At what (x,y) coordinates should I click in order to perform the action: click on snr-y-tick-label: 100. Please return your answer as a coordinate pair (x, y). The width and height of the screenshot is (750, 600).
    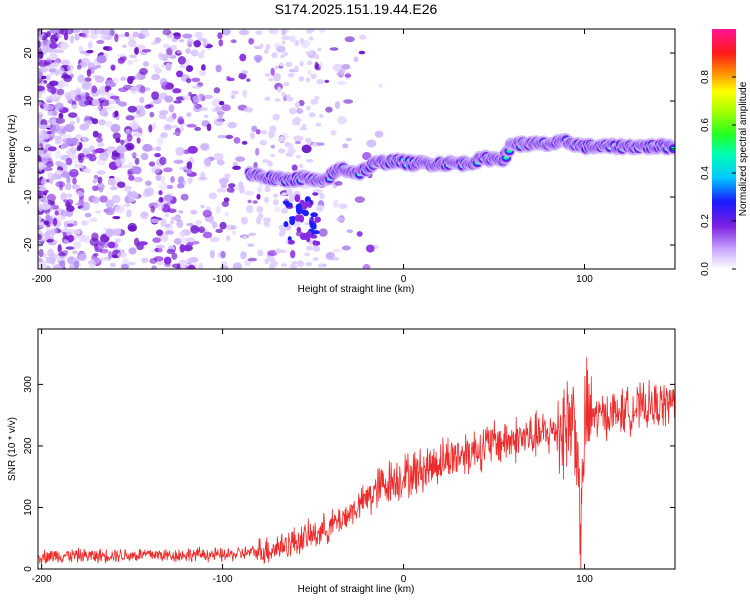
    Looking at the image, I should click on (28, 507).